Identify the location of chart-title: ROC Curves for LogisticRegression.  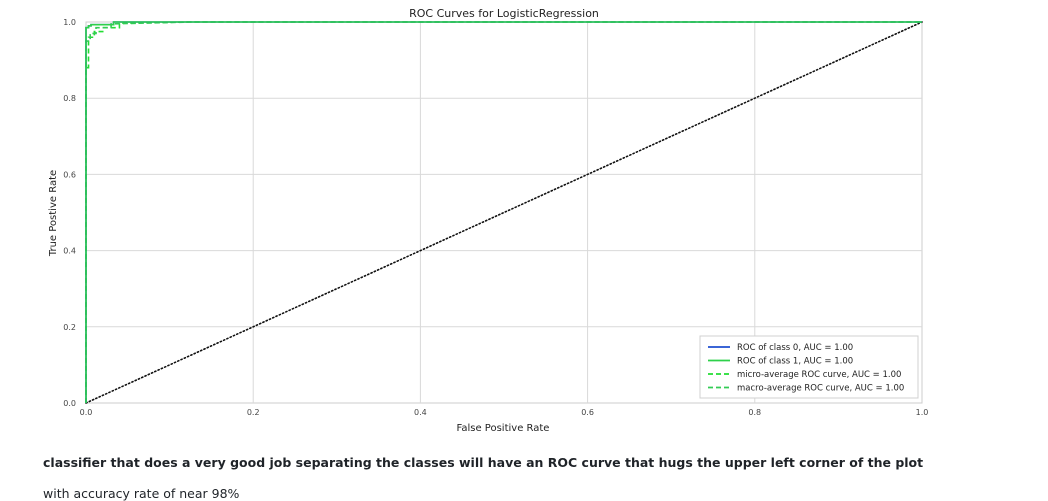
(504, 13).